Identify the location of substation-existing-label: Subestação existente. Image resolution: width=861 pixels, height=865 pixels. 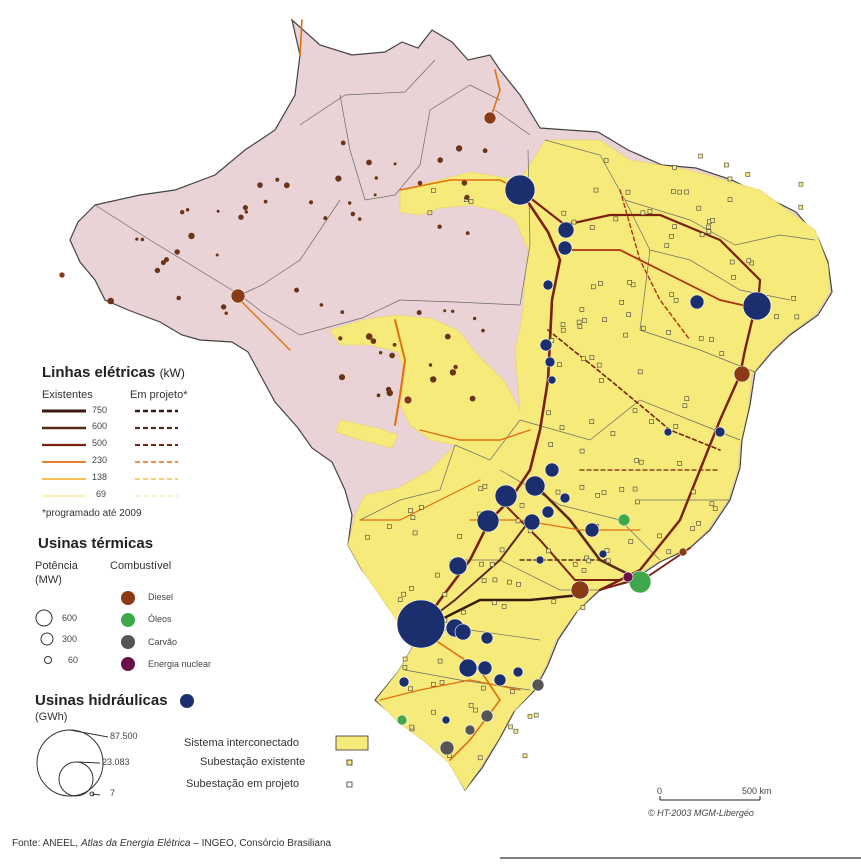
(253, 762).